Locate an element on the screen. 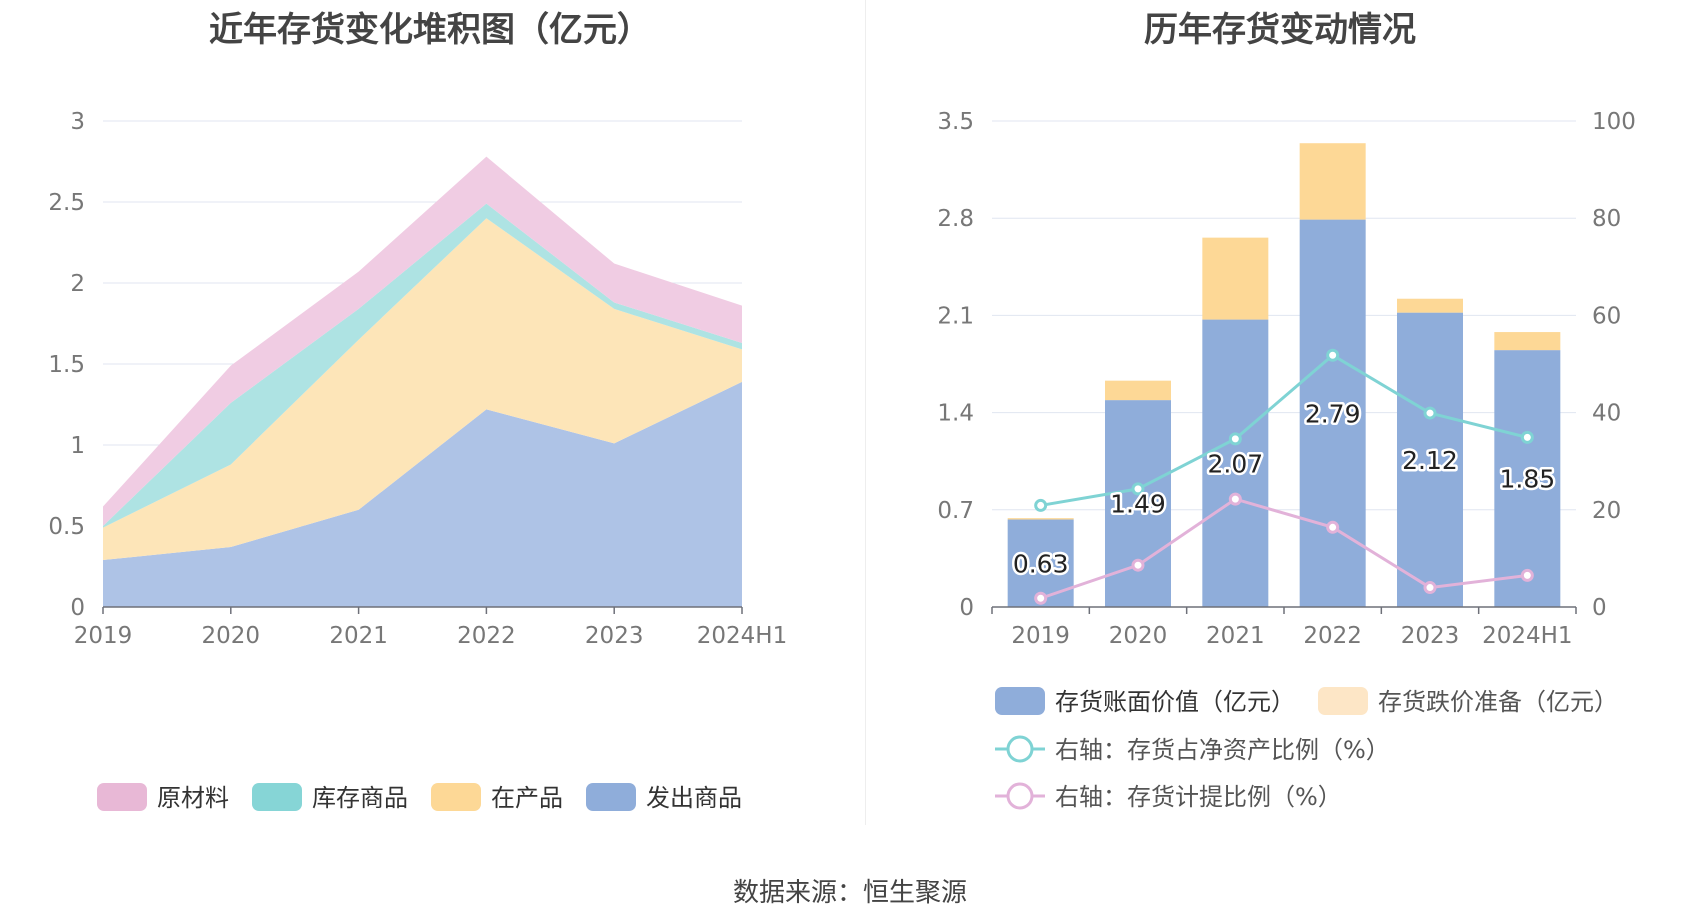 This screenshot has width=1700, height=918. line-point-1-2020 is located at coordinates (1138, 565).